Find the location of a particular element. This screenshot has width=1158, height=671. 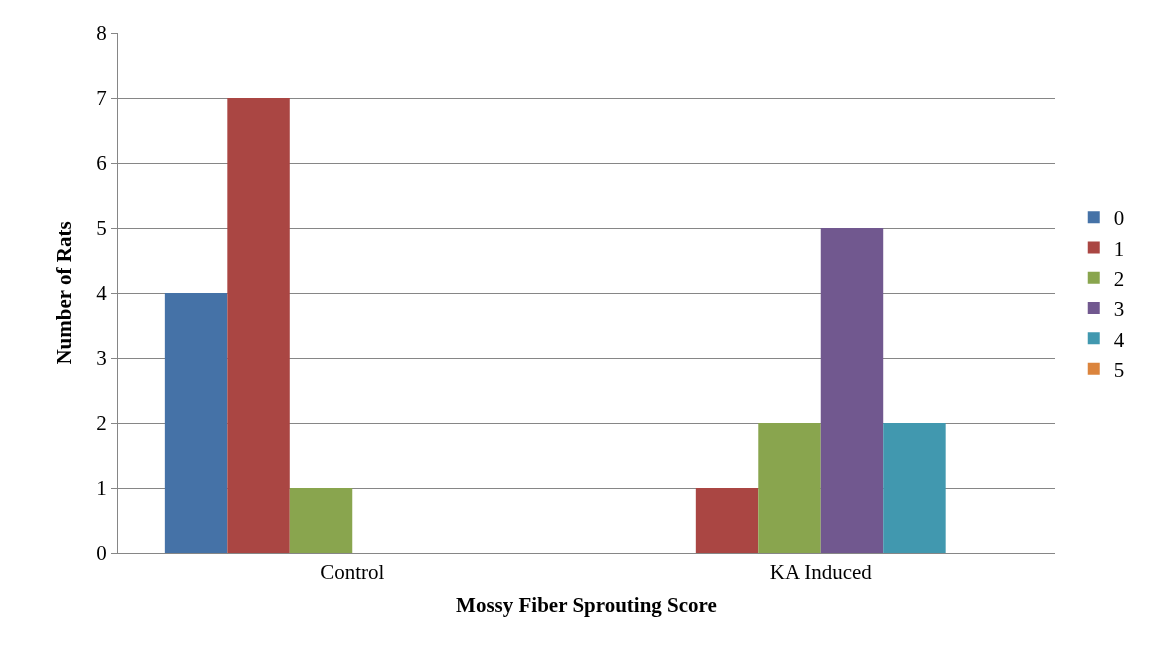

legend-label: 3 is located at coordinates (1119, 309).